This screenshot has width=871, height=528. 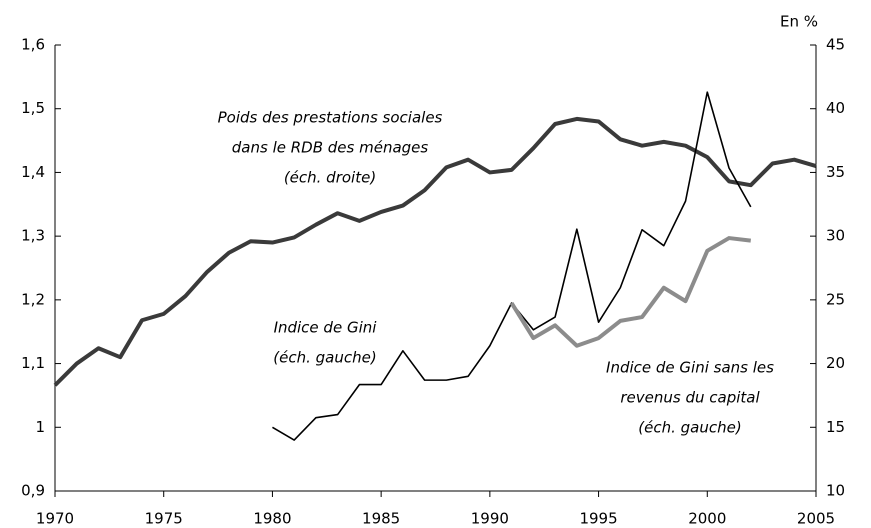 I want to click on y-tick-label: 1,2, so click(x=33, y=299).